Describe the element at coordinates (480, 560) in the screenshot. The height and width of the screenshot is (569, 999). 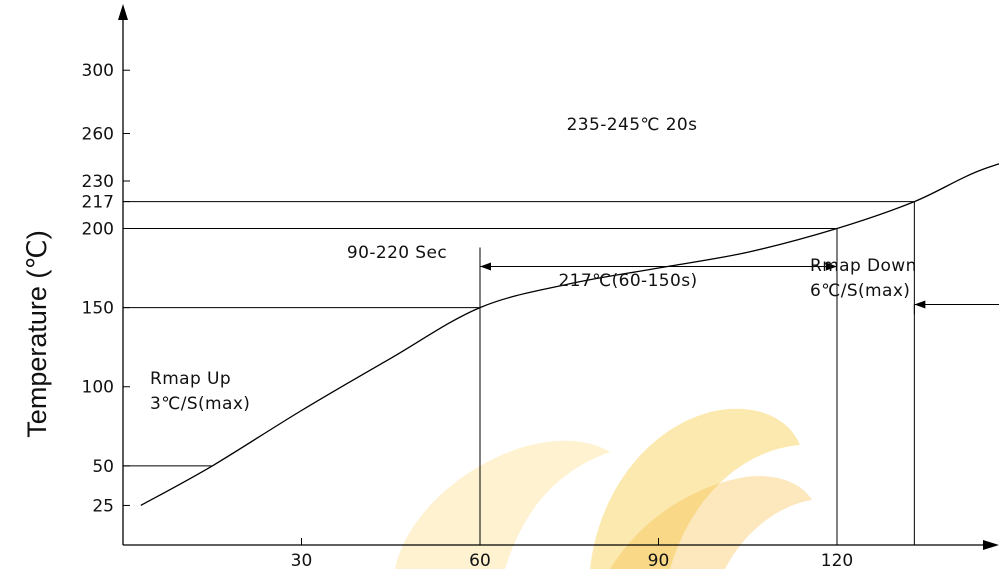
I see `x-tick-label-60: 60` at that location.